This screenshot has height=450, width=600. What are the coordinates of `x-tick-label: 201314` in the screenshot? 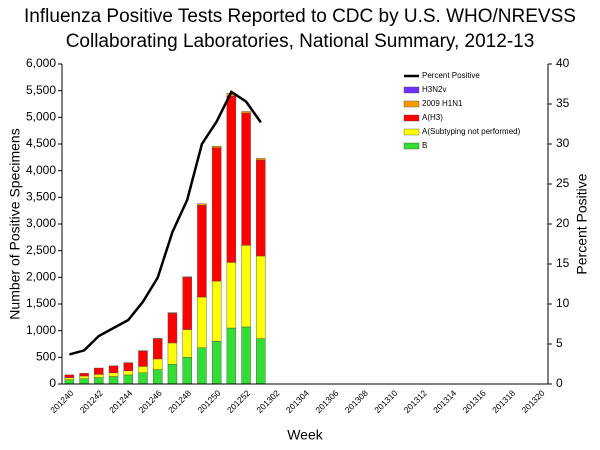 It's located at (444, 401).